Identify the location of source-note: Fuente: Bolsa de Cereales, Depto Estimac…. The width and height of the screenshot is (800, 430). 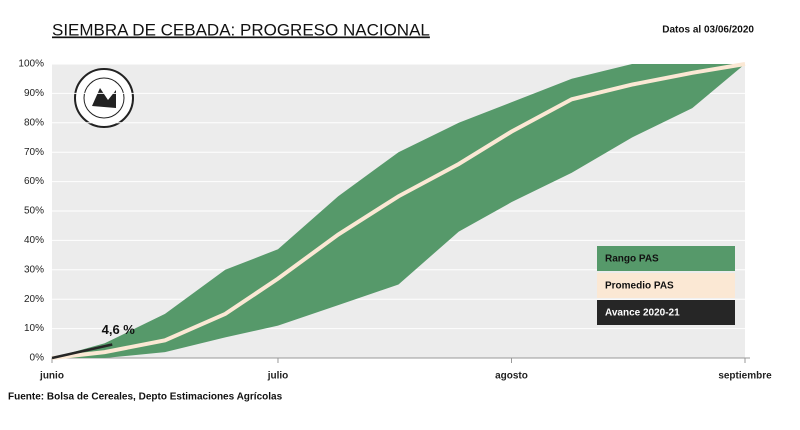
(145, 397).